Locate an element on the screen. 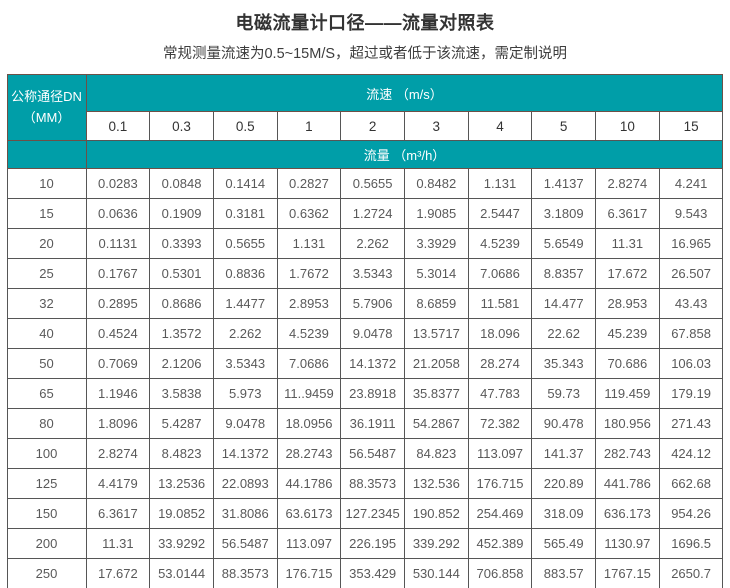 The width and height of the screenshot is (730, 588). flow-value-cell: 565.49 is located at coordinates (564, 543).